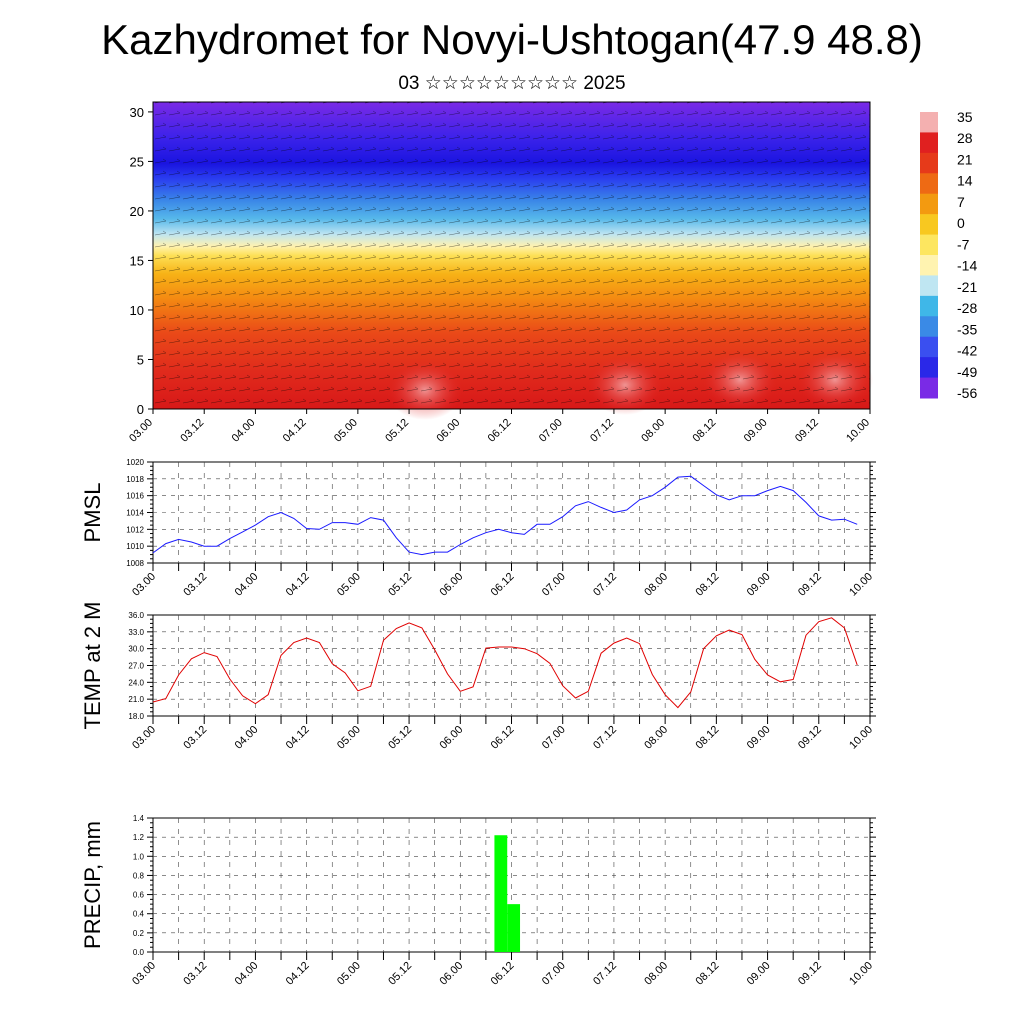 The width and height of the screenshot is (1024, 1024). I want to click on y-axis-label: PMSL, so click(92, 513).